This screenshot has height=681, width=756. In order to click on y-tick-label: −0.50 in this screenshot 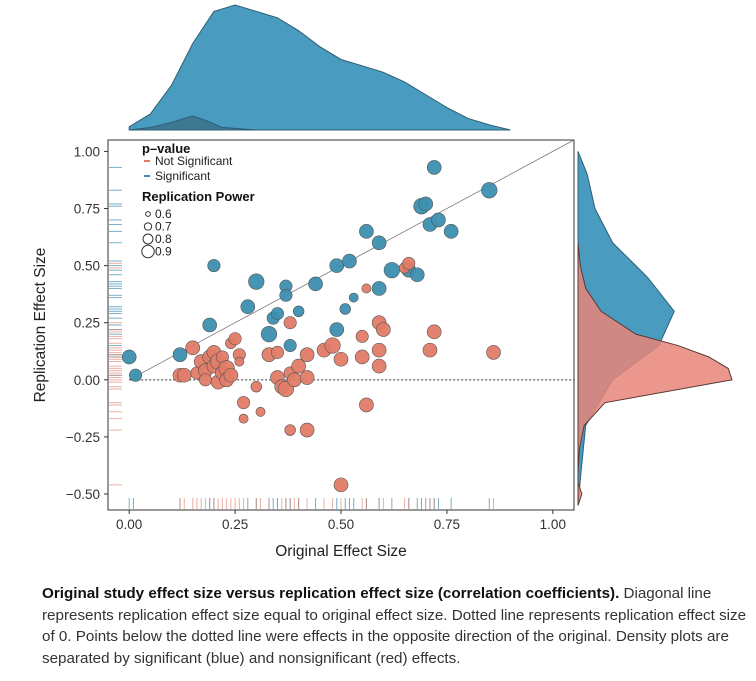, I will do `click(83, 494)`.